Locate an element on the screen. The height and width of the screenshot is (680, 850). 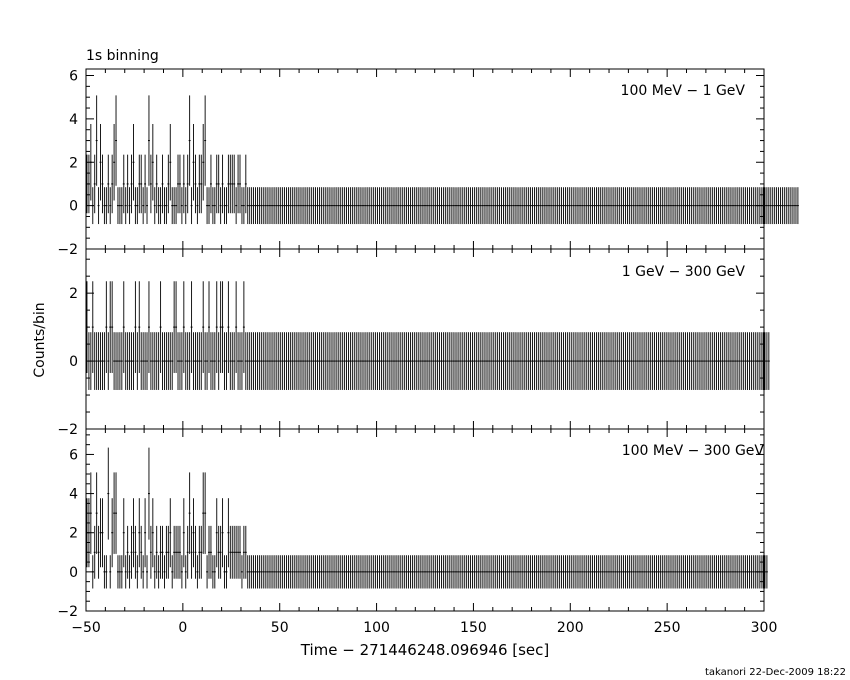
y-tick-label: −2 is located at coordinates (67, 430).